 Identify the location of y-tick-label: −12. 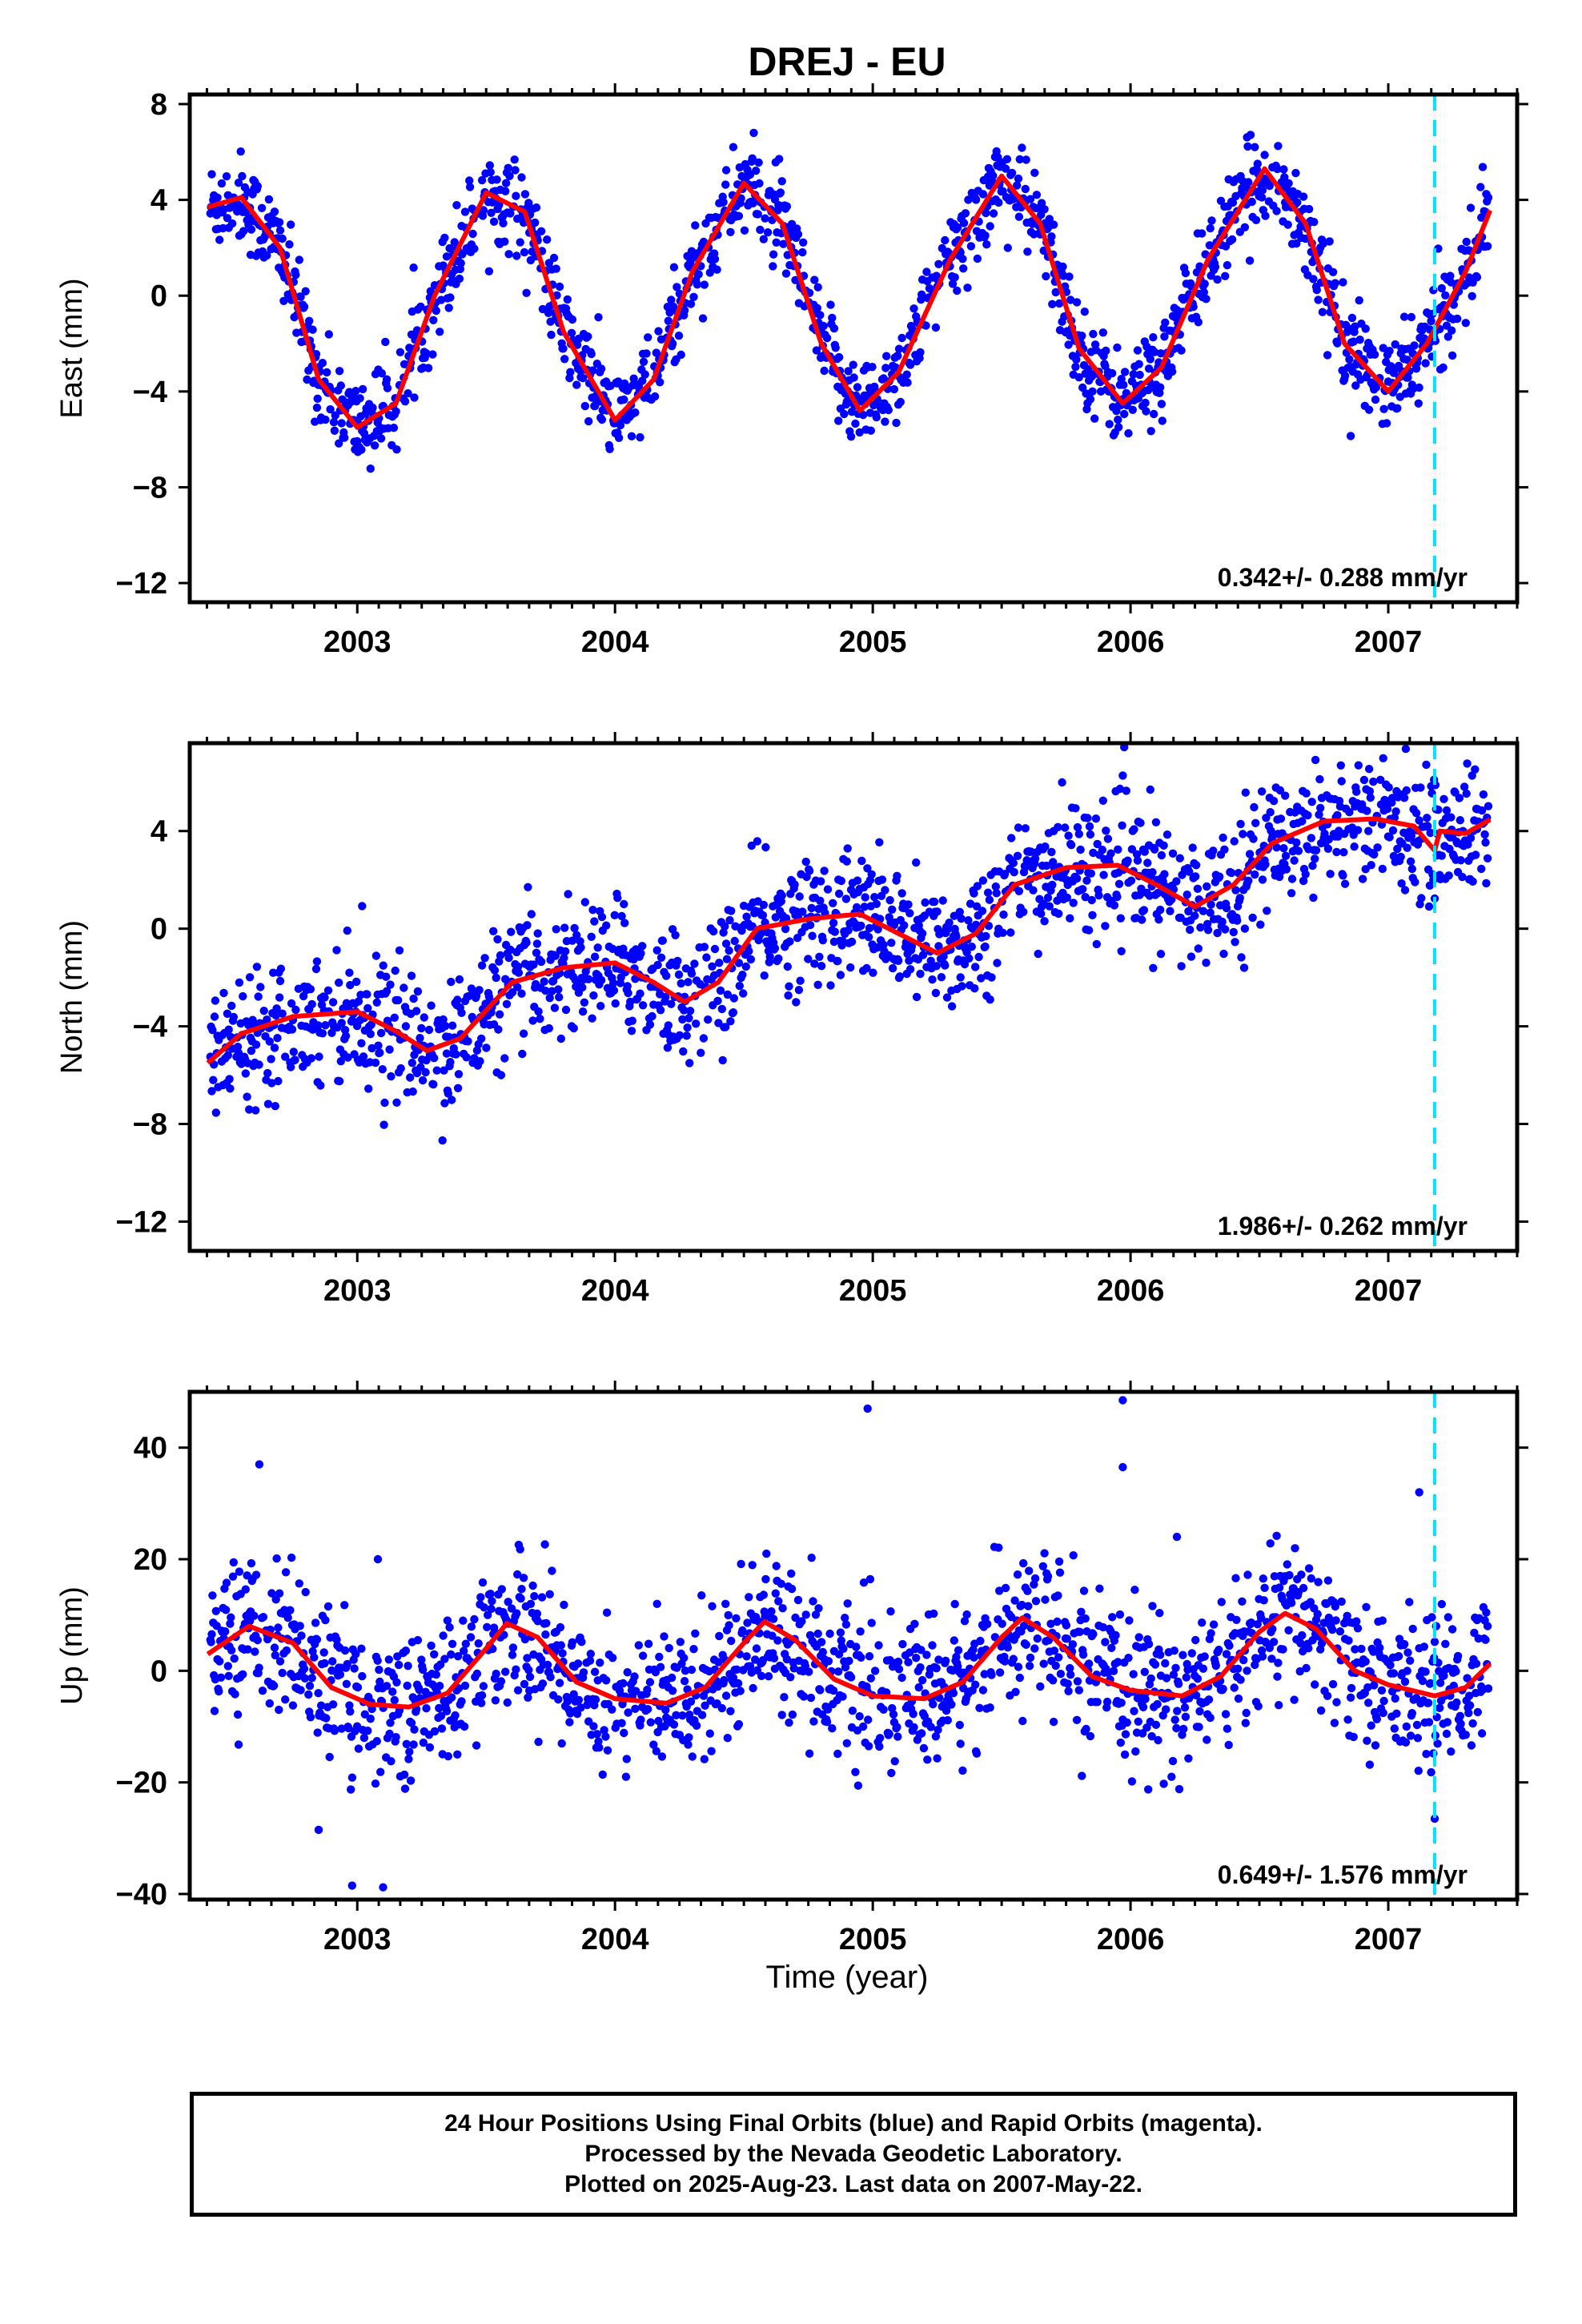
(141, 584).